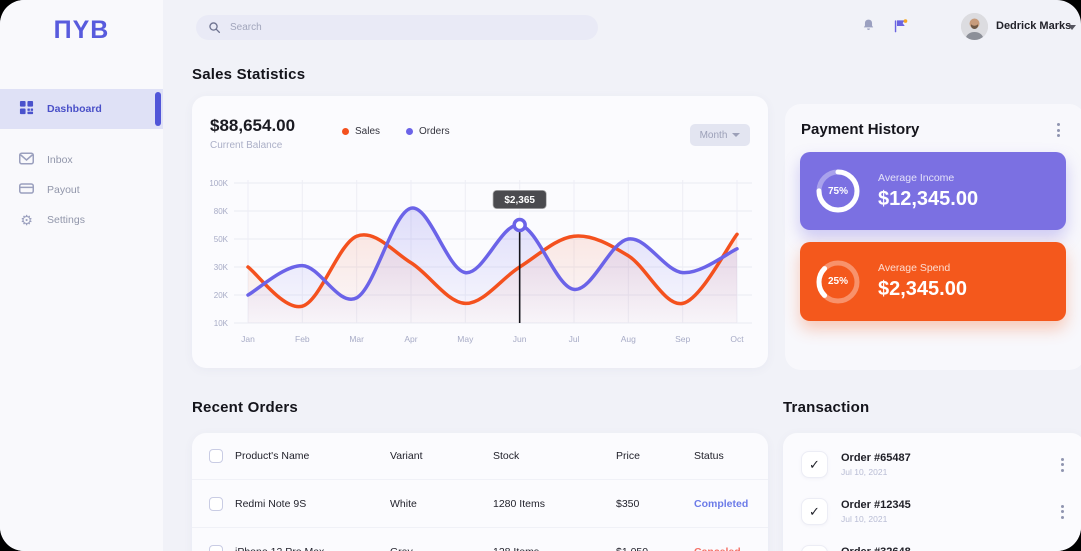 This screenshot has width=1081, height=551. I want to click on orders-dot-icon, so click(410, 131).